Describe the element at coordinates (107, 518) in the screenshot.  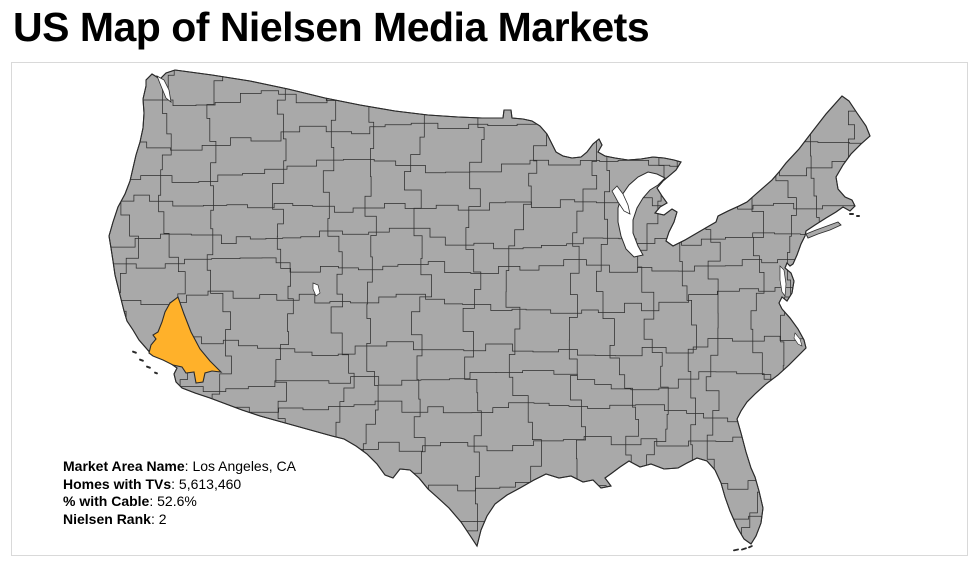
I see `tooltip-label: Nielsen Rank` at that location.